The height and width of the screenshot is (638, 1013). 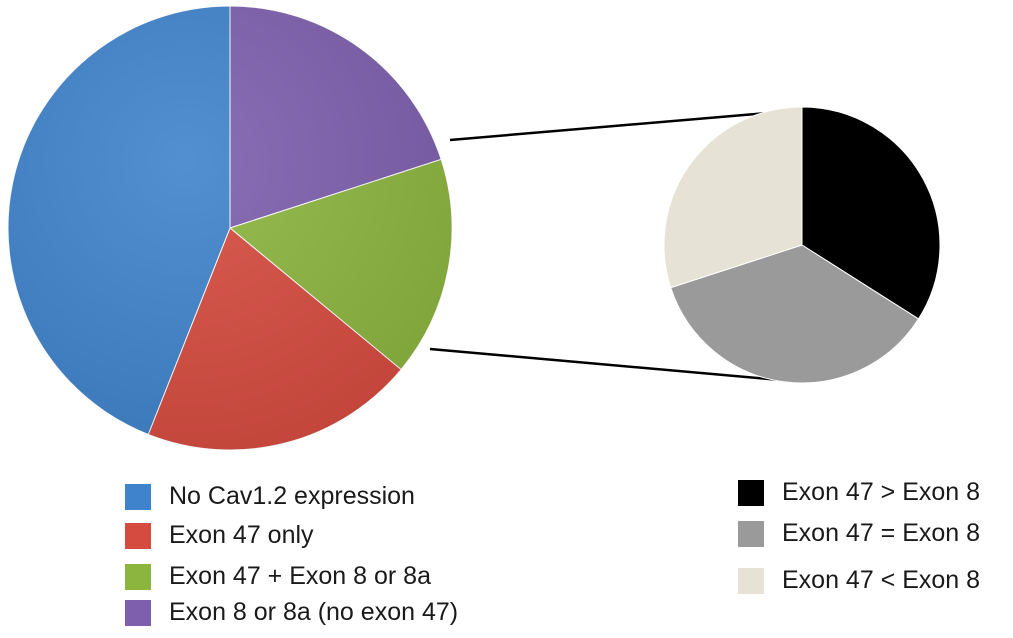 I want to click on legend-label: Exon 47 = Exon 8, so click(x=881, y=533).